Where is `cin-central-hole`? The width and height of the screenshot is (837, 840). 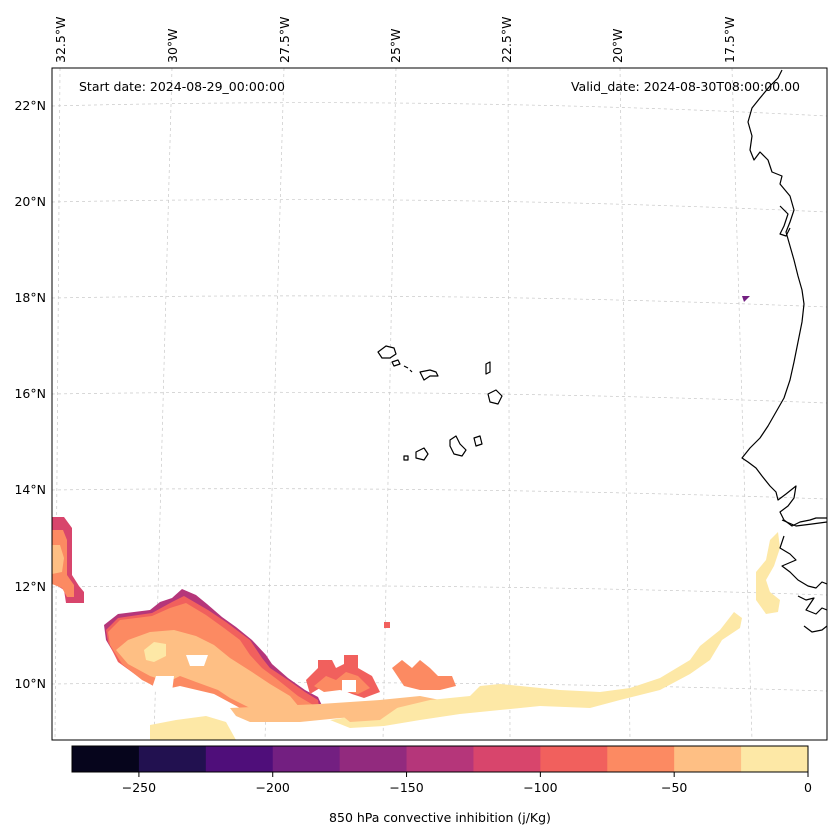 cin-central-hole is located at coordinates (349, 686).